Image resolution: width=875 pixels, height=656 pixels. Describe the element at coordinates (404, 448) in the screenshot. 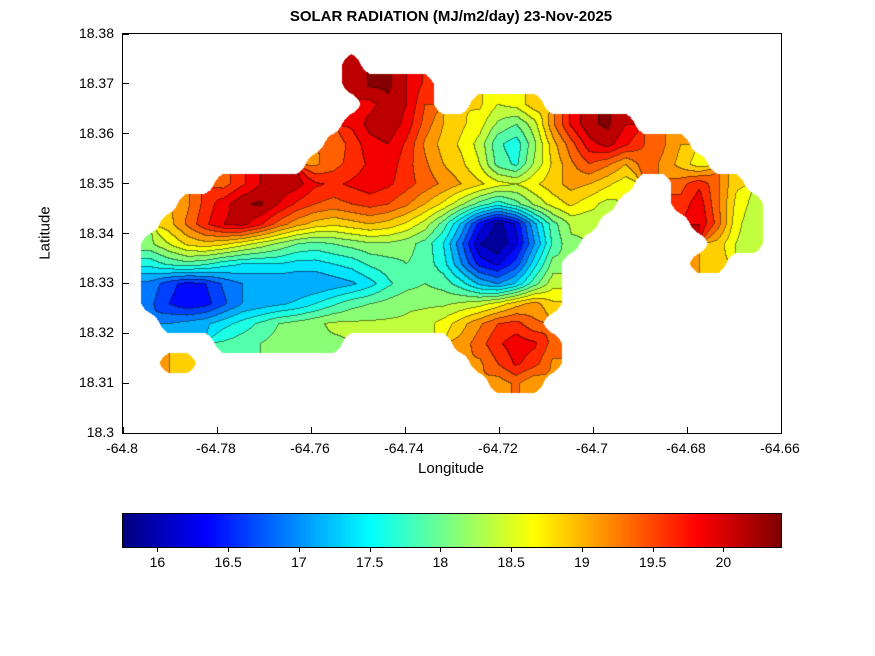

I see `x-tick-label: -64.74` at that location.